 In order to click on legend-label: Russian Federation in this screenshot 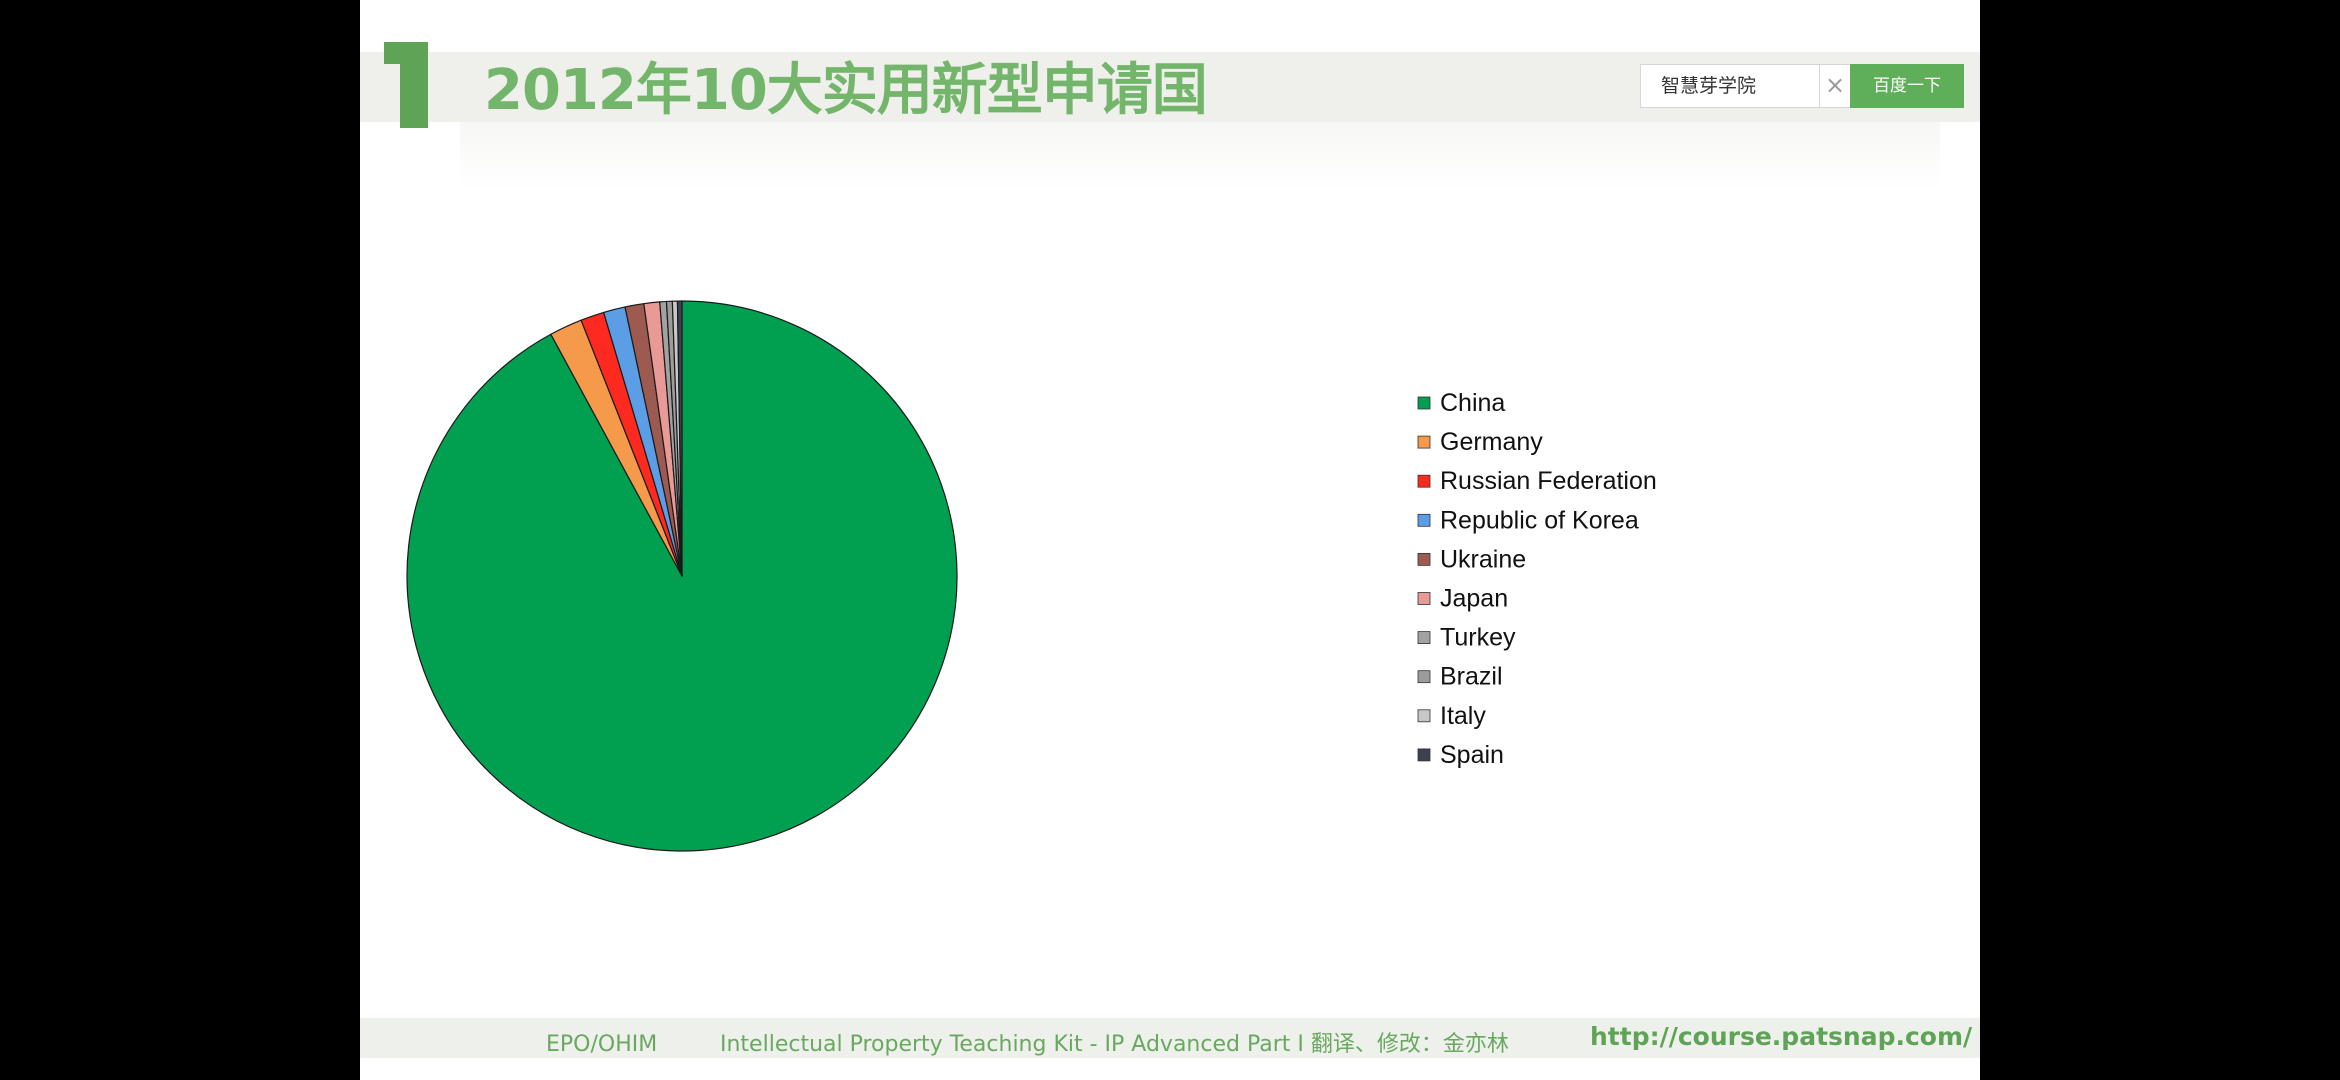, I will do `click(1548, 481)`.